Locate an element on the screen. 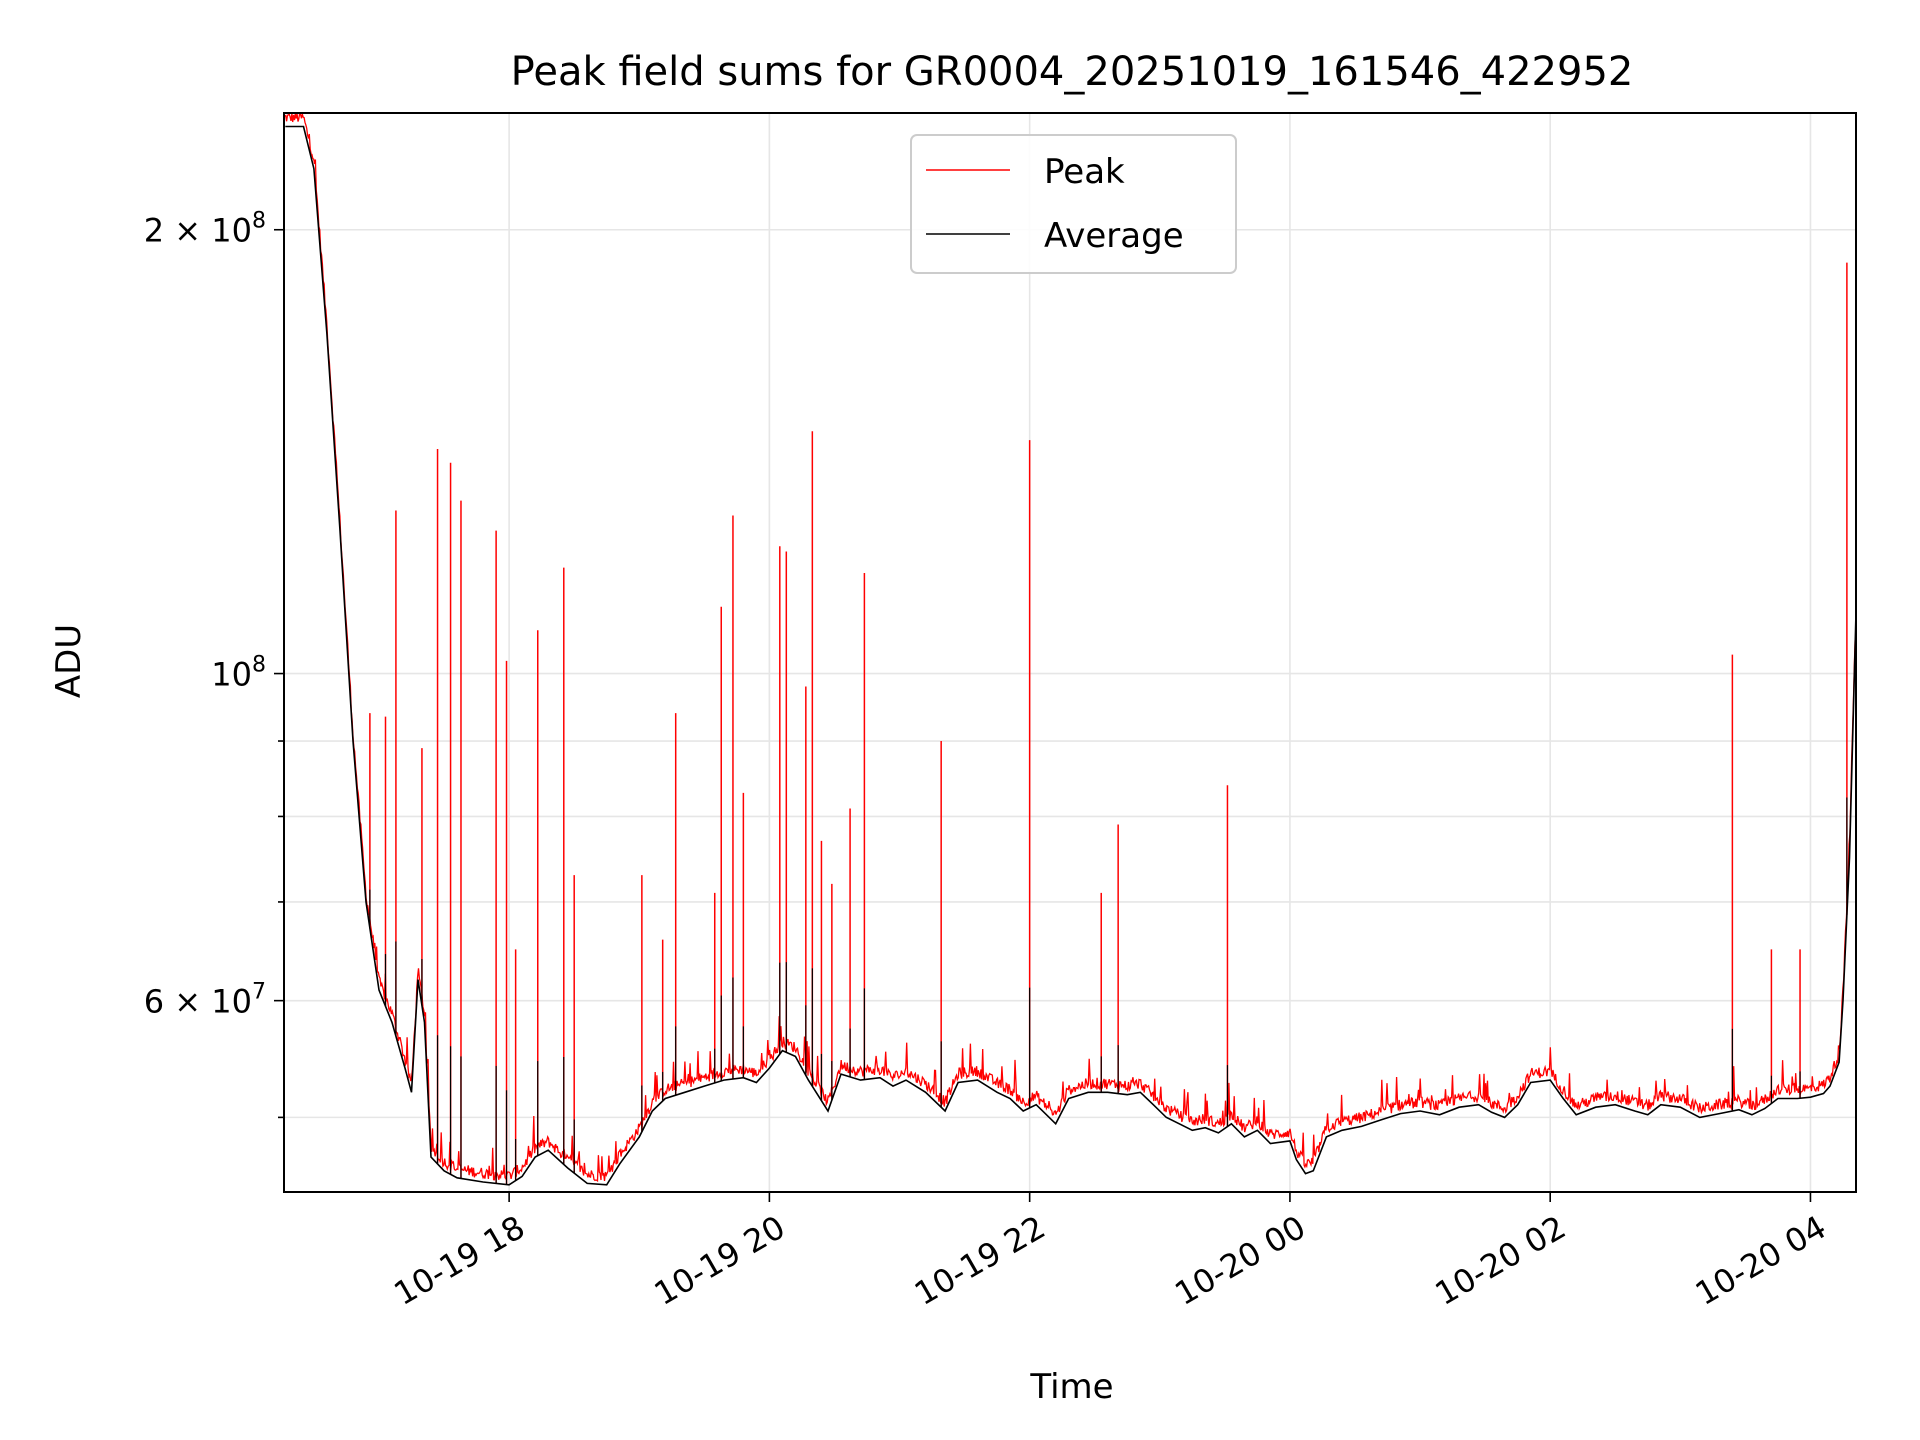  legend-peak-label: Peak is located at coordinates (1084, 172).